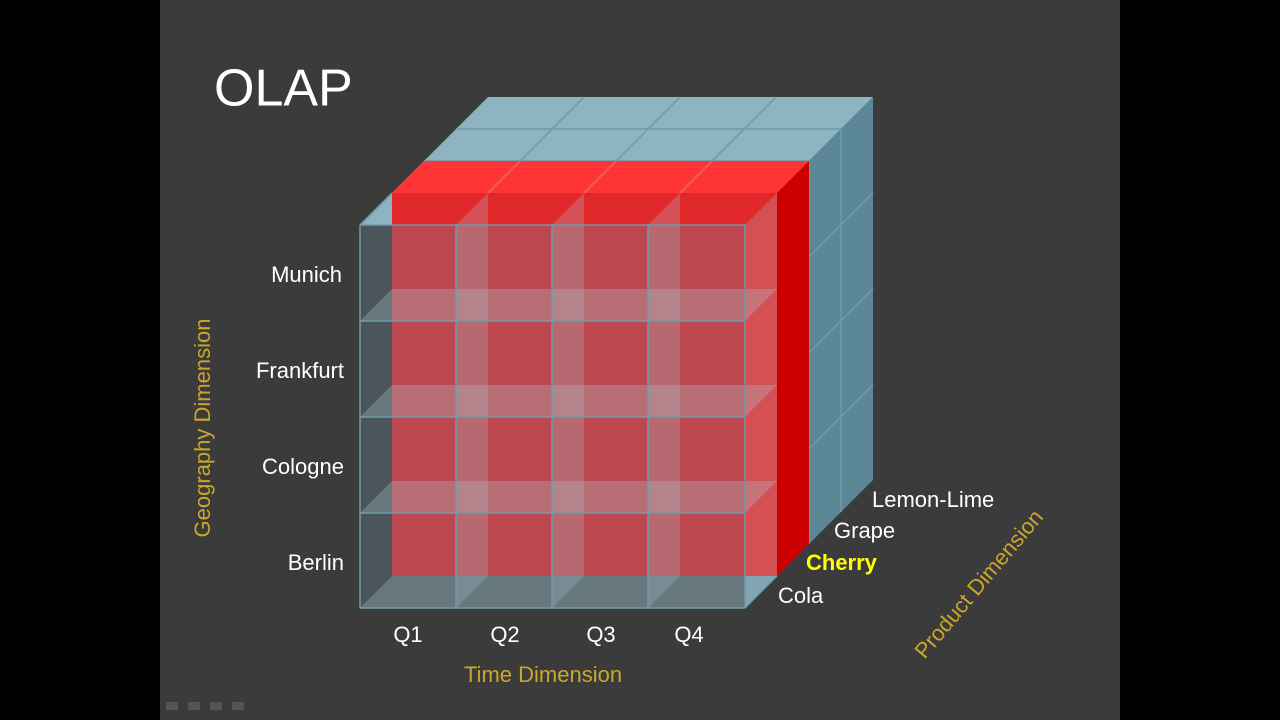  I want to click on shelves, so click(568, 448).